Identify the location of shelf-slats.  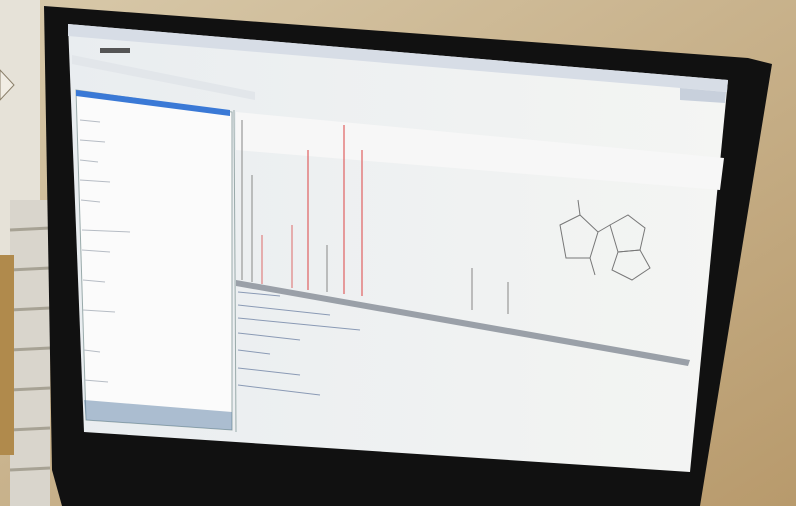
(30, 353).